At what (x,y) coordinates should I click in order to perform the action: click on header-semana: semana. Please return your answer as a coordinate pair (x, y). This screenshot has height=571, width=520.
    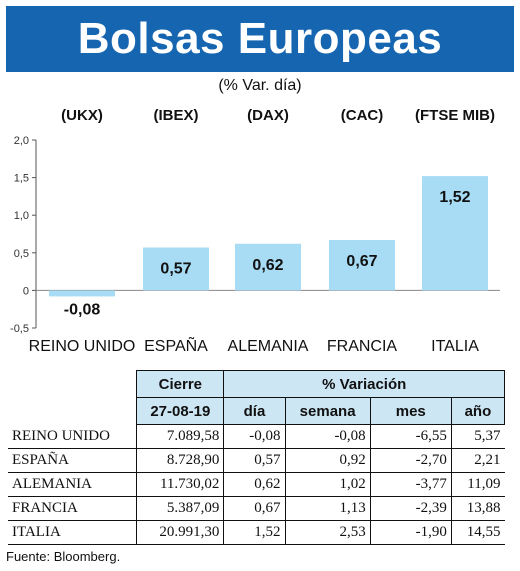
    Looking at the image, I should click on (327, 411).